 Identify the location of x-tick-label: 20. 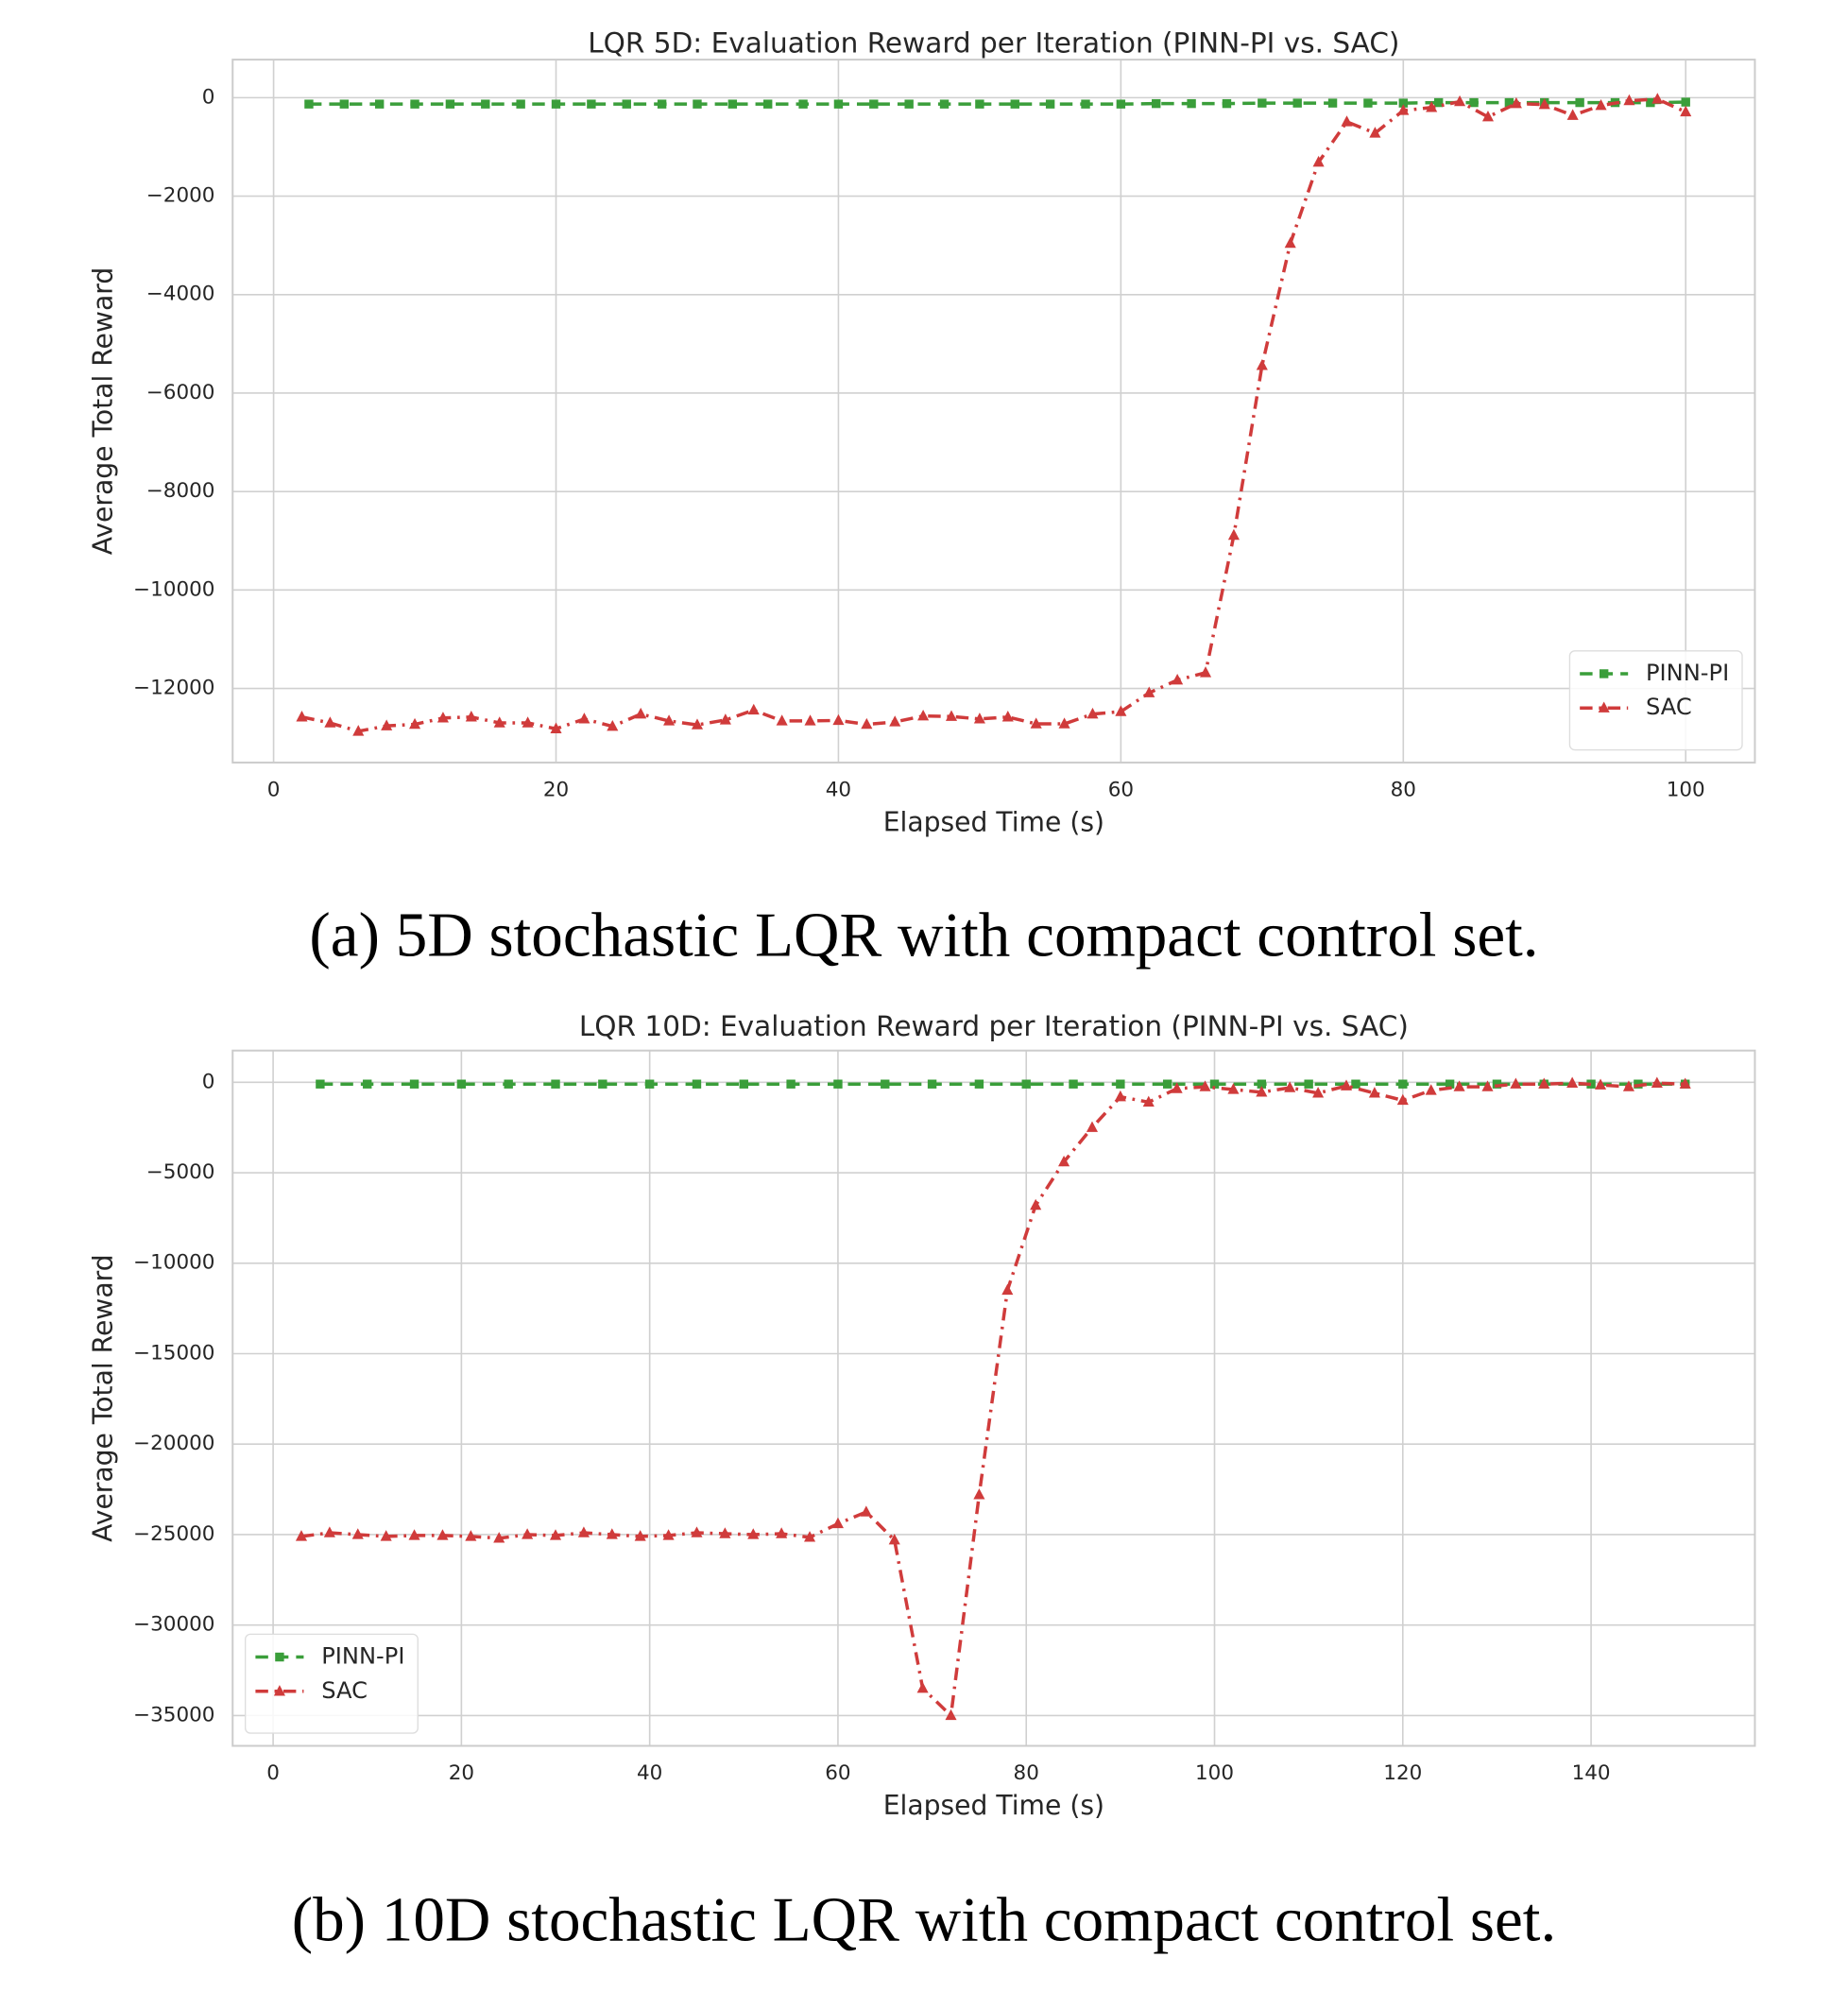
(462, 1773).